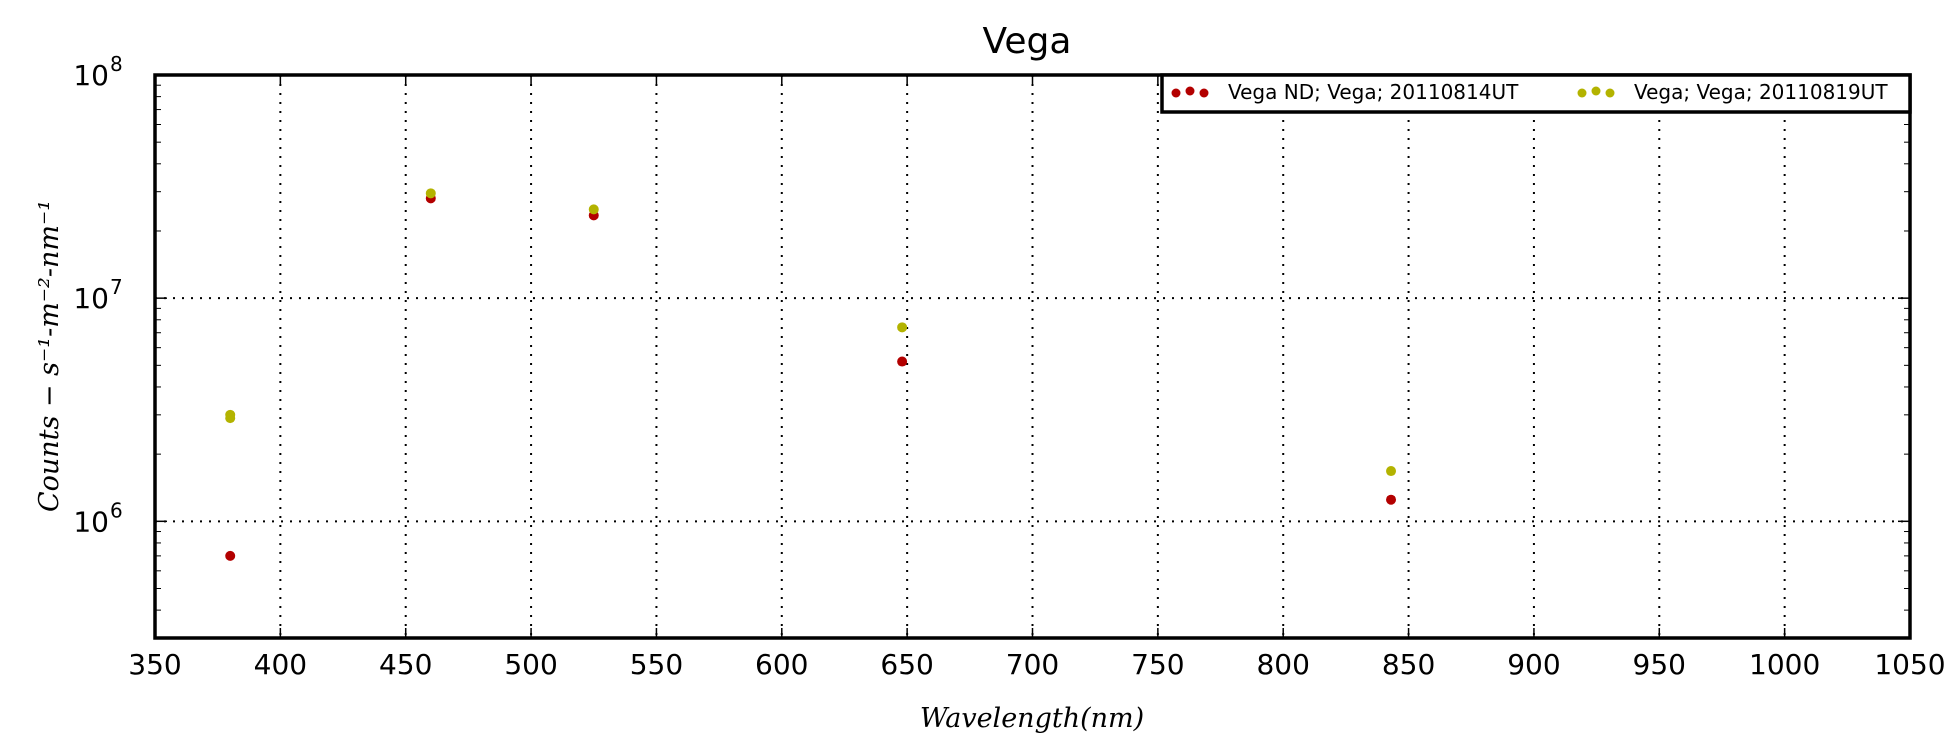 The height and width of the screenshot is (750, 1950). Describe the element at coordinates (1282, 664) in the screenshot. I see `x-tick-label: 800` at that location.